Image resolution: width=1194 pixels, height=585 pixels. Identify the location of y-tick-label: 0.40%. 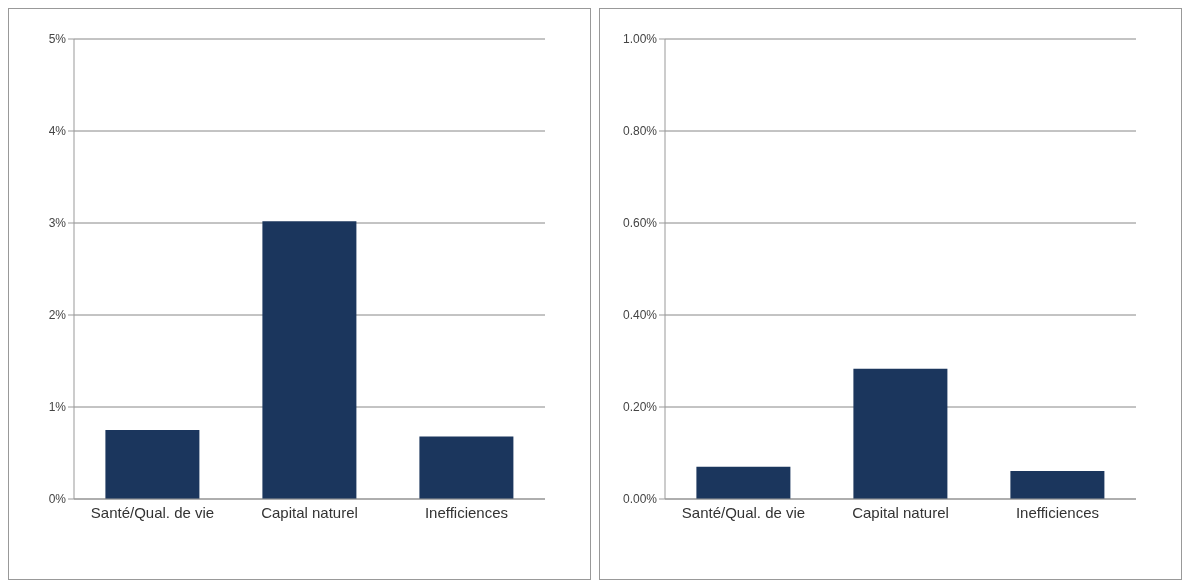
(640, 315).